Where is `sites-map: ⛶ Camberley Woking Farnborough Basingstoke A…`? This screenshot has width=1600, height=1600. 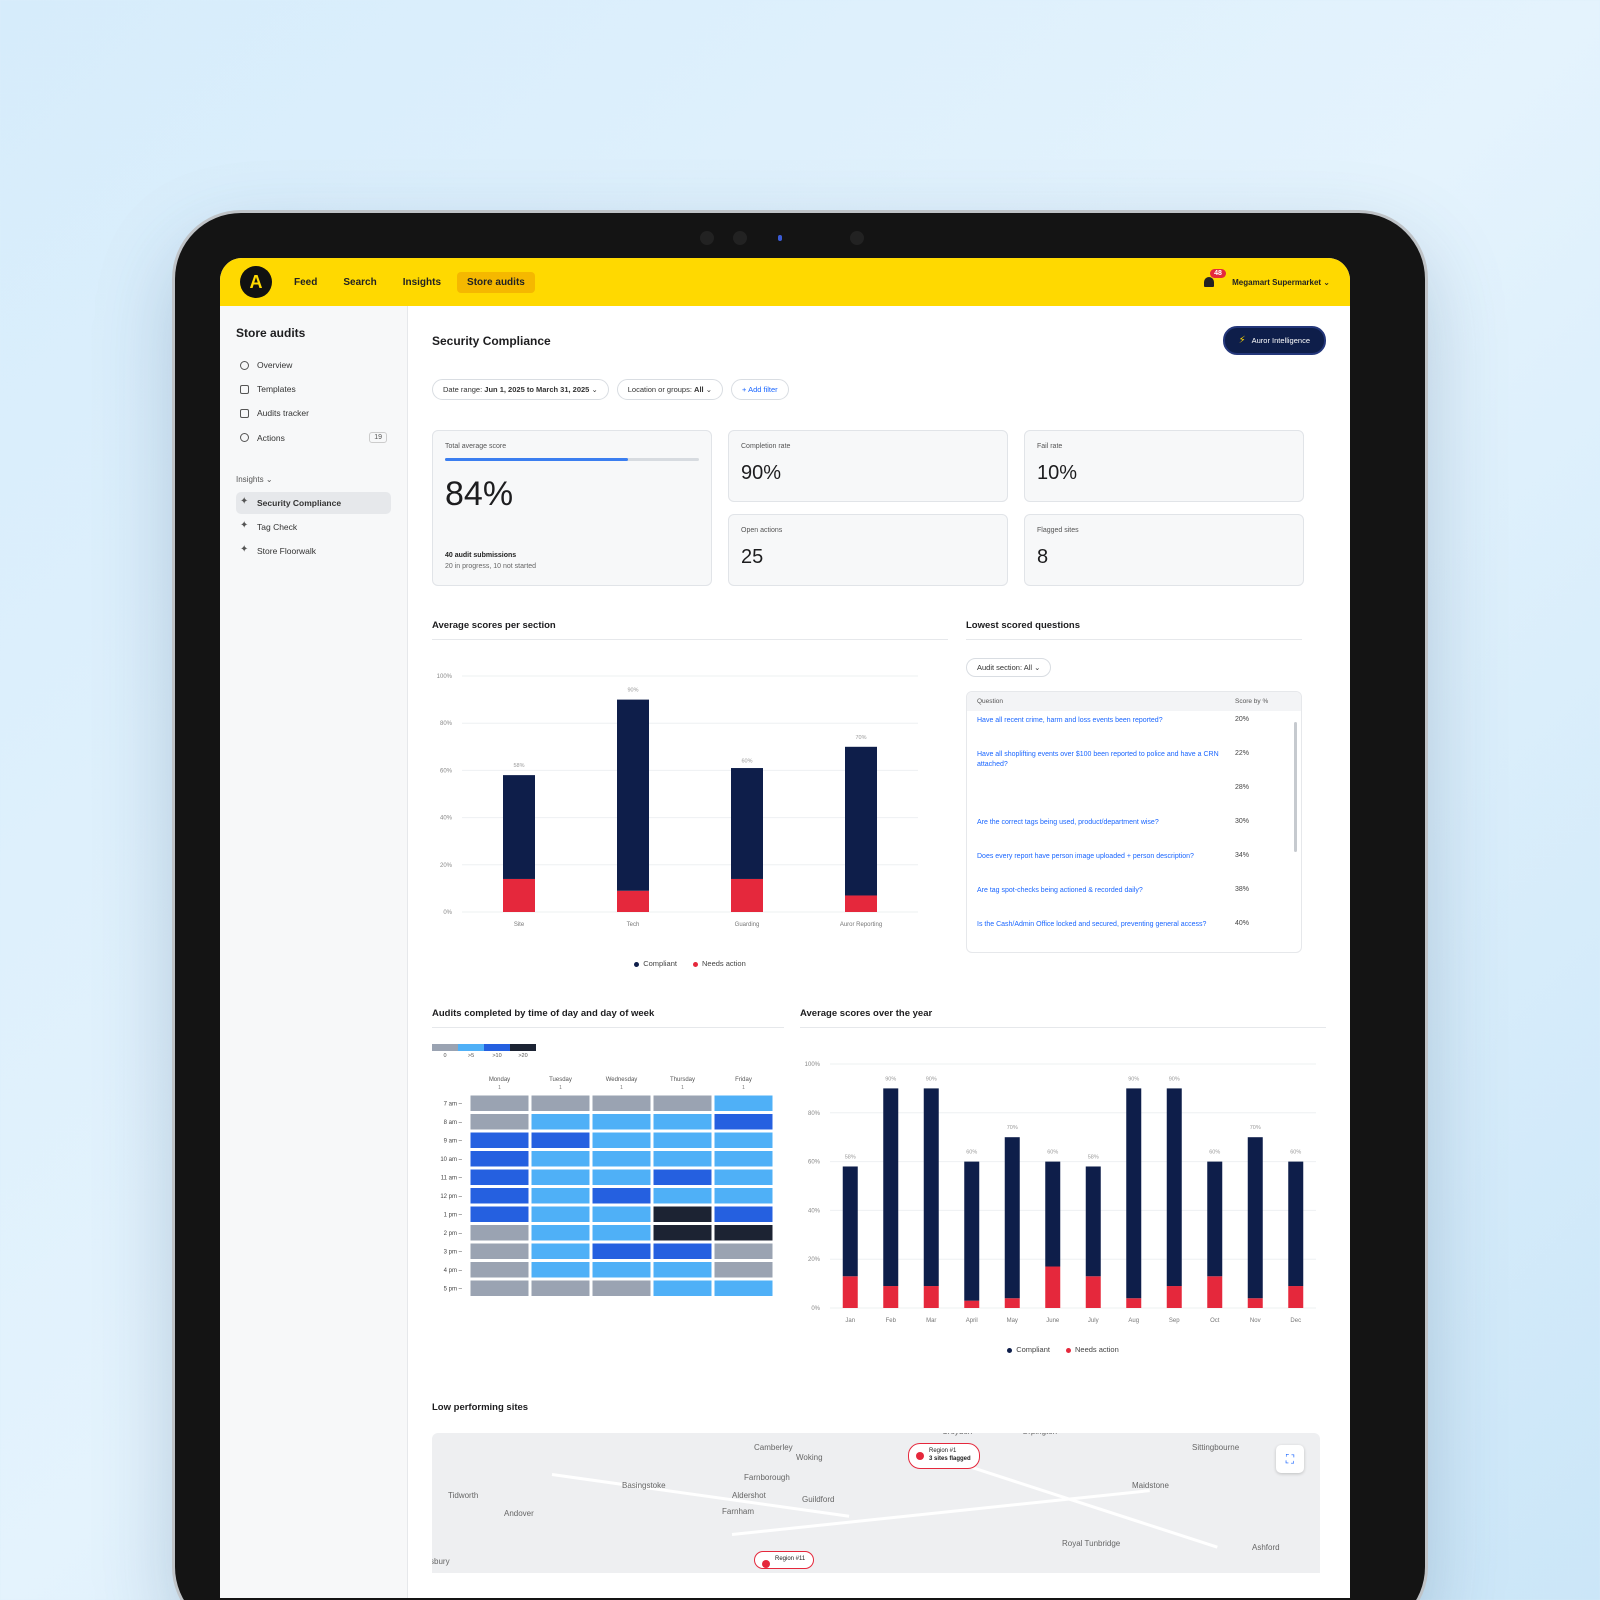 sites-map: ⛶ Camberley Woking Farnborough Basingstoke A… is located at coordinates (876, 1503).